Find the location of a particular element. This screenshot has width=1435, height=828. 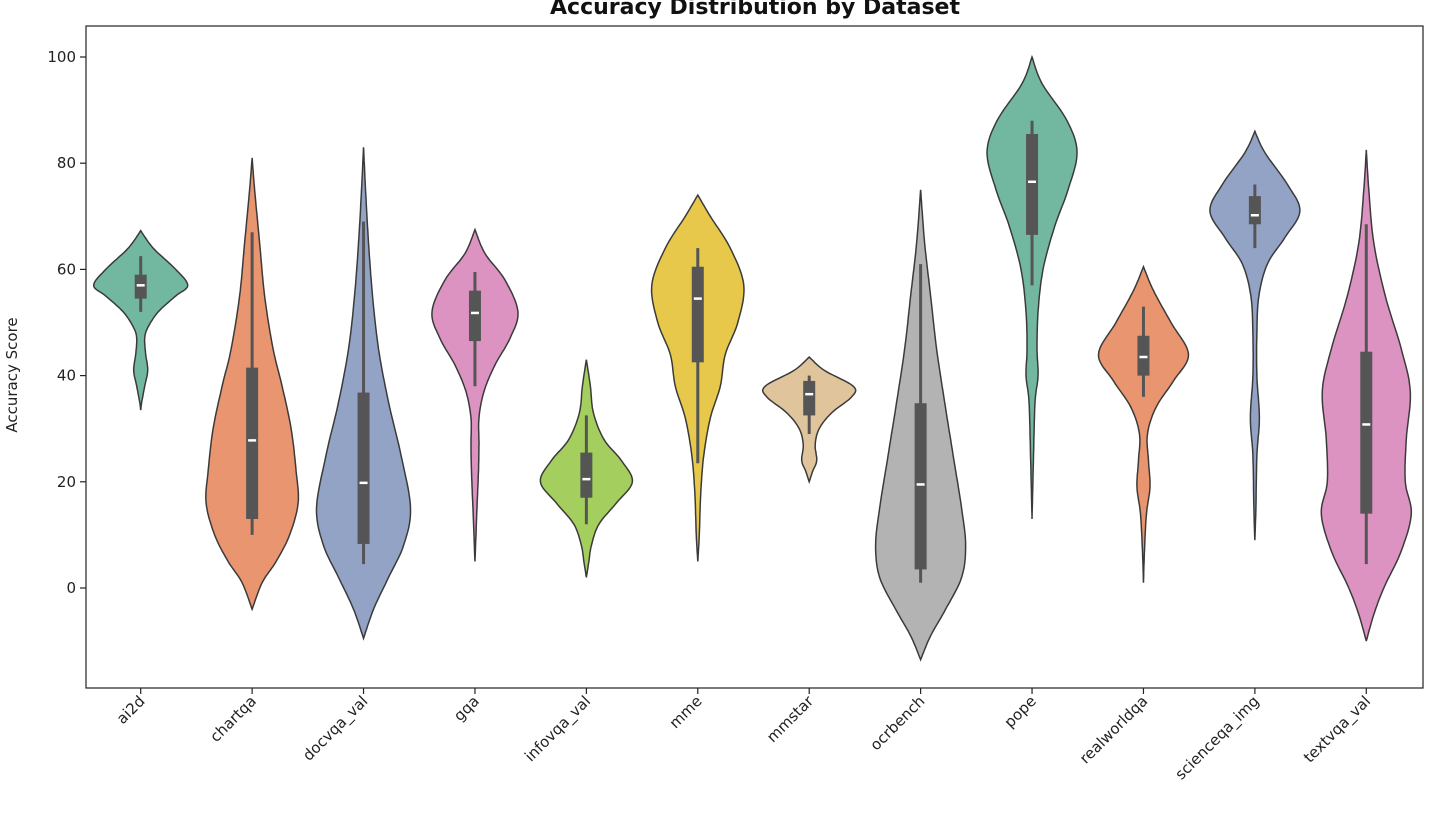

violin-mmstar is located at coordinates (809, 420).